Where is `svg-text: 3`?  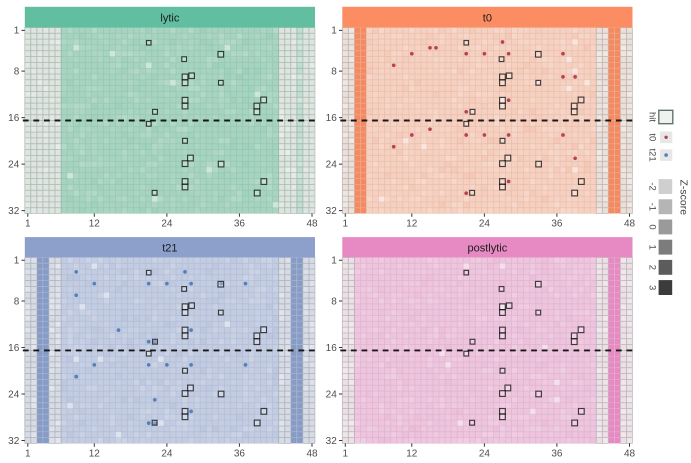
svg-text: 3 is located at coordinates (652, 287).